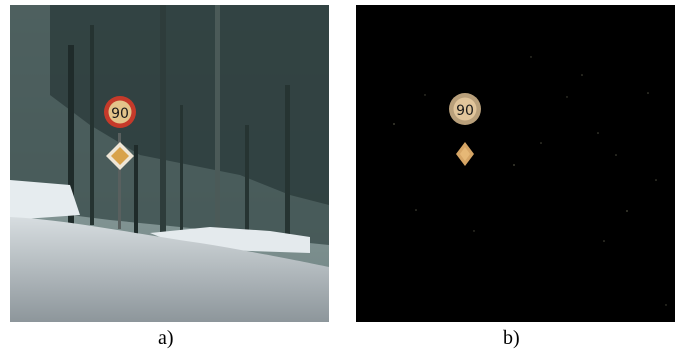  I want to click on caption-b: b), so click(511, 338).